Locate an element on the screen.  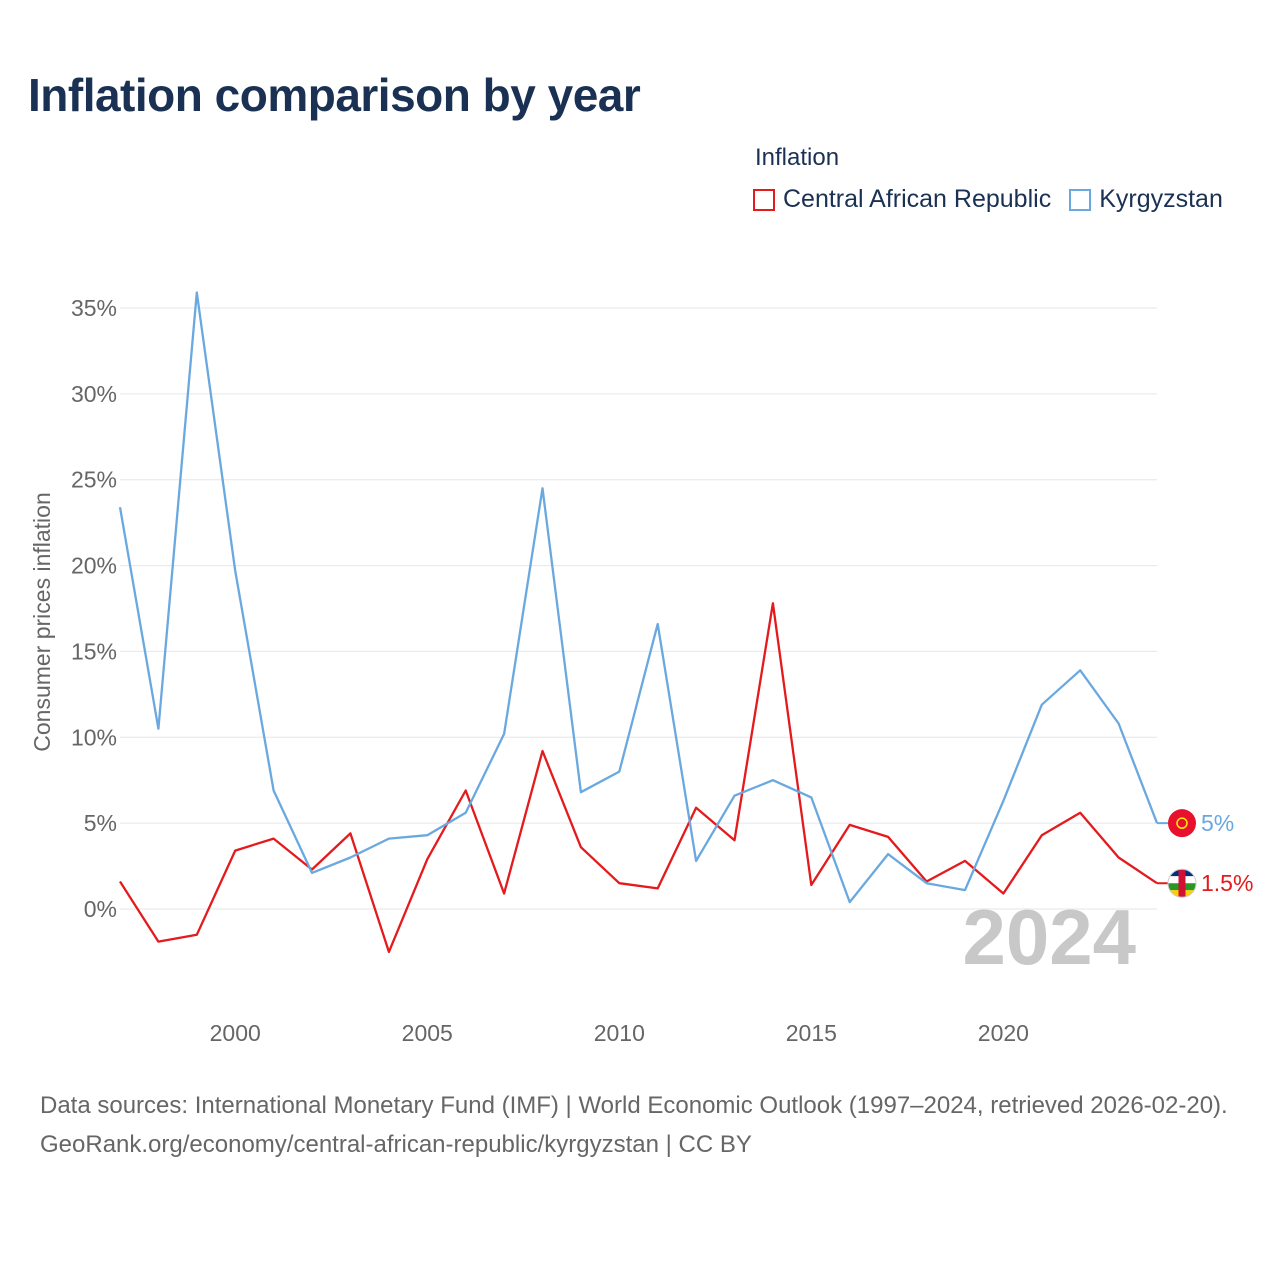
legend-item-central-african-republic: Central African Republic is located at coordinates (902, 199).